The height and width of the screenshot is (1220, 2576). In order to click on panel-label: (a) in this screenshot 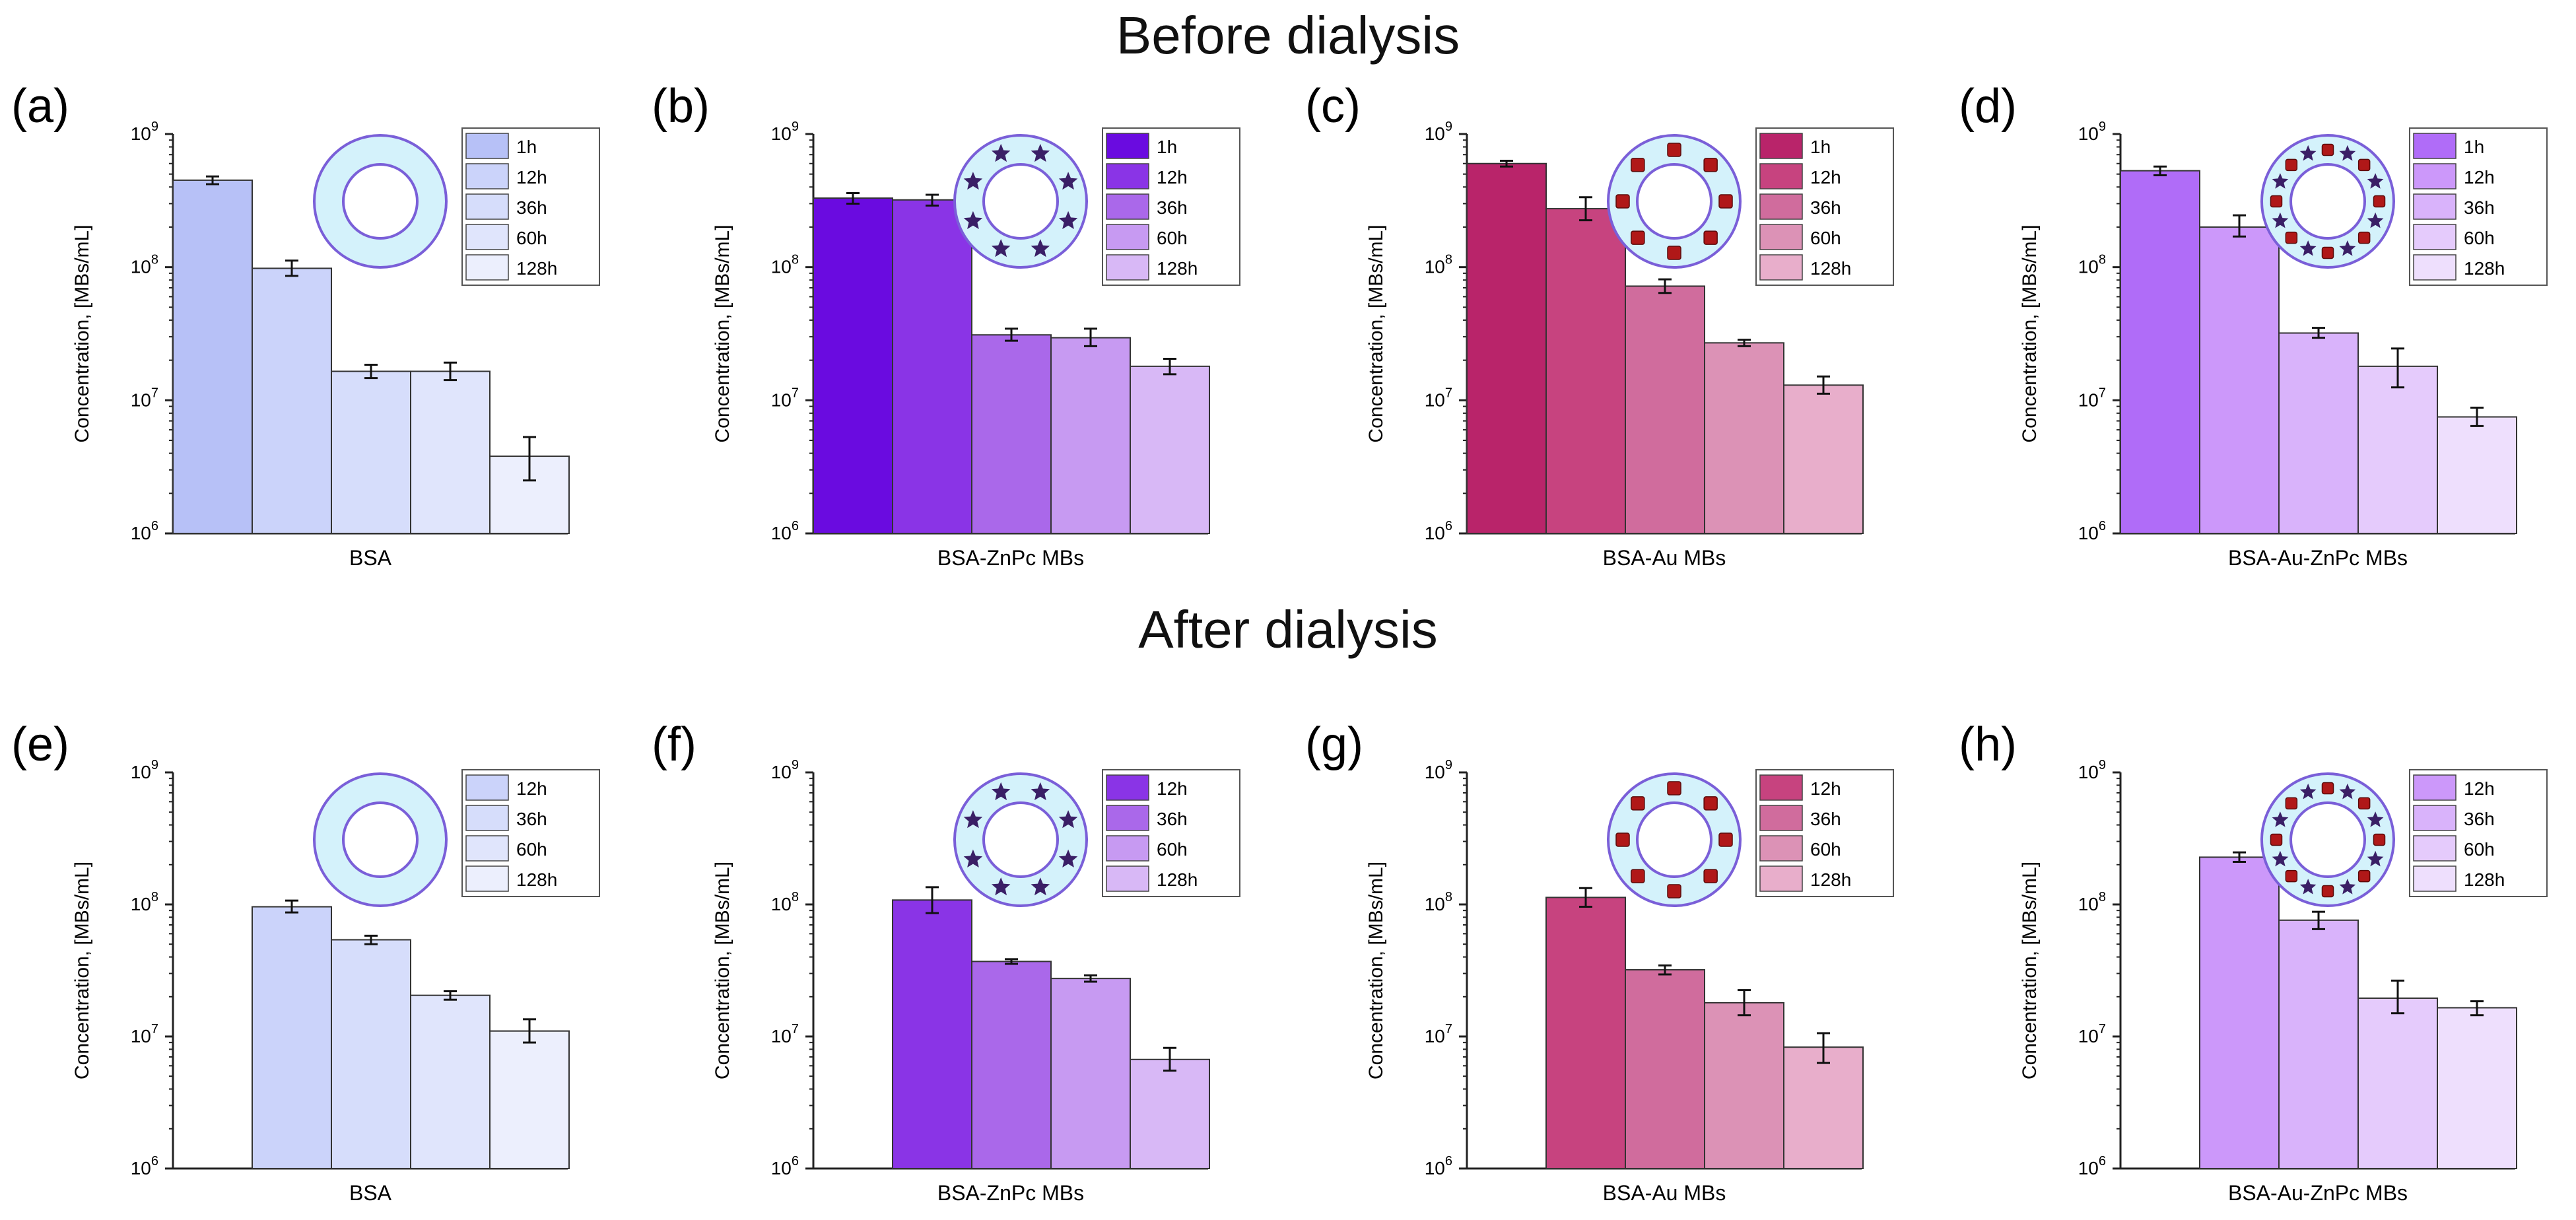, I will do `click(40, 106)`.